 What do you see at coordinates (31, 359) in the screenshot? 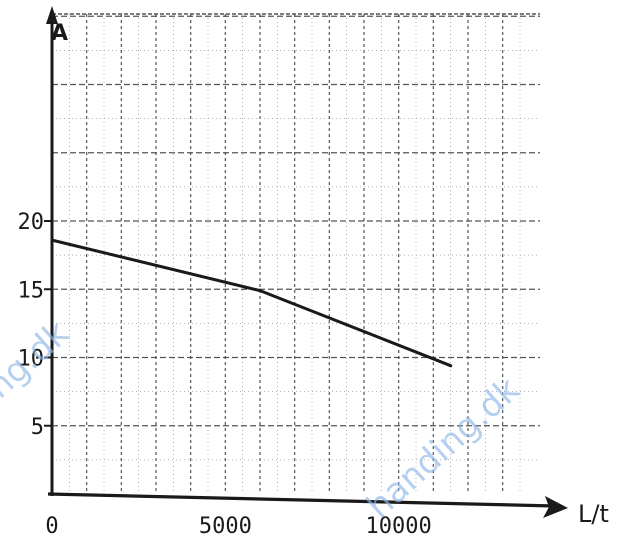
I see `y-tick-label: 10` at bounding box center [31, 359].